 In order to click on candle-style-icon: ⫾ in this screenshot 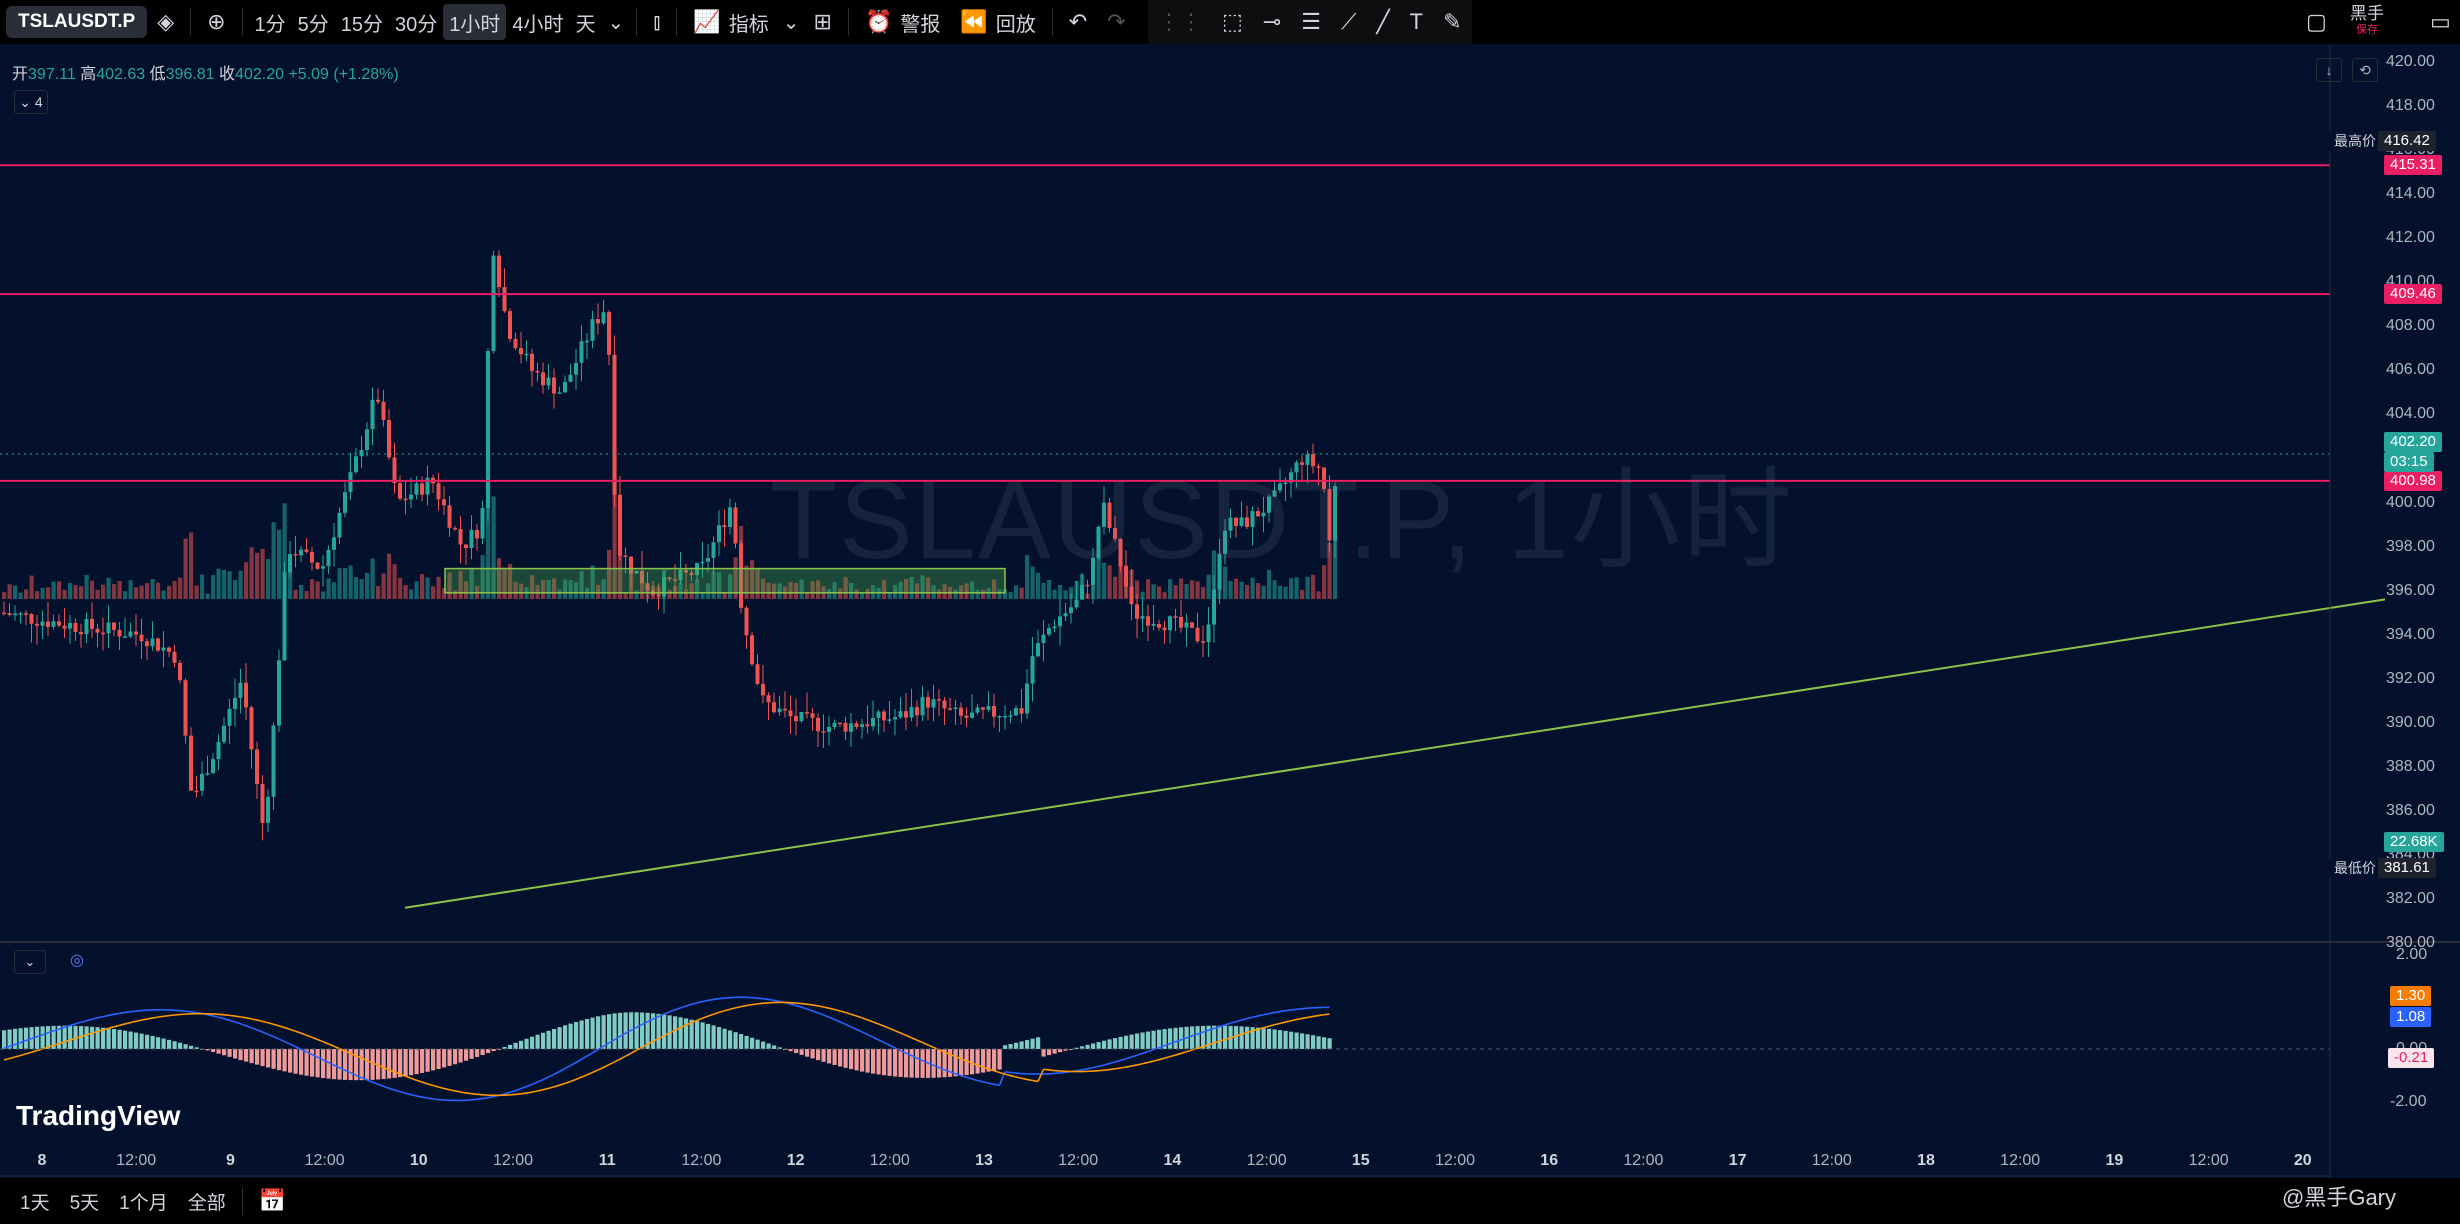, I will do `click(657, 21)`.